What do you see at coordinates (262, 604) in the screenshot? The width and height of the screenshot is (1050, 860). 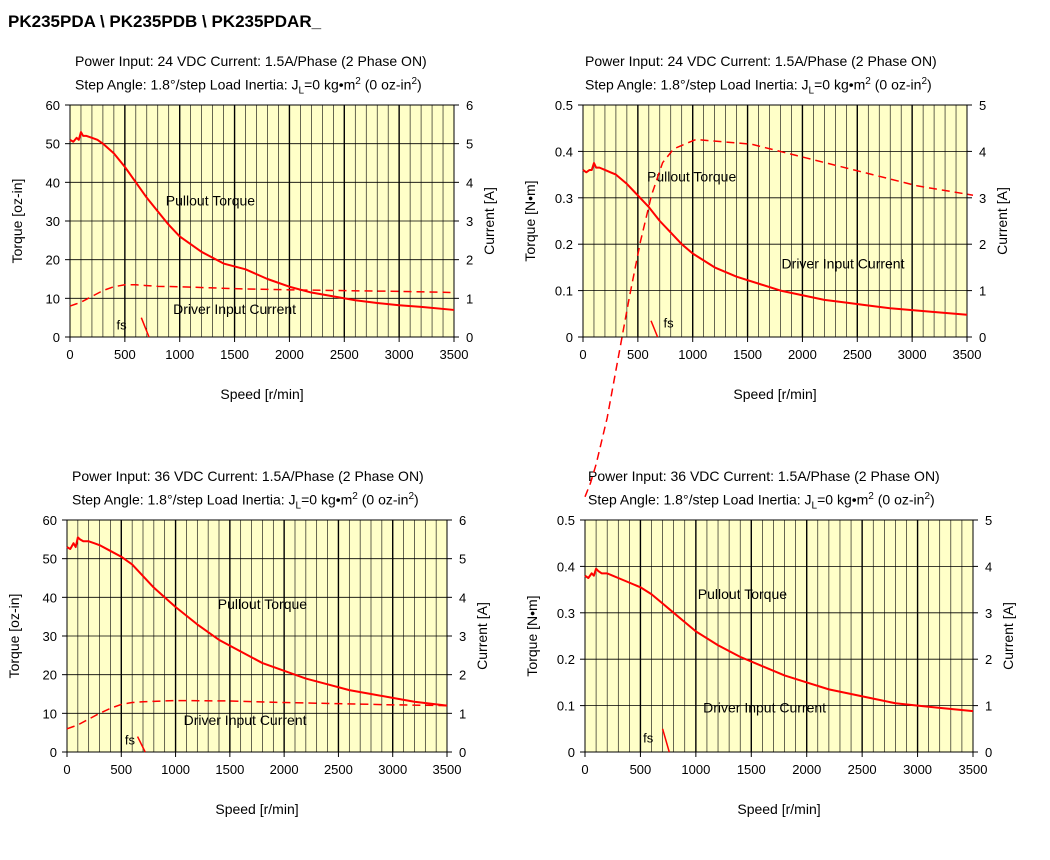 I see `curve-annotation: Pullout Torque` at bounding box center [262, 604].